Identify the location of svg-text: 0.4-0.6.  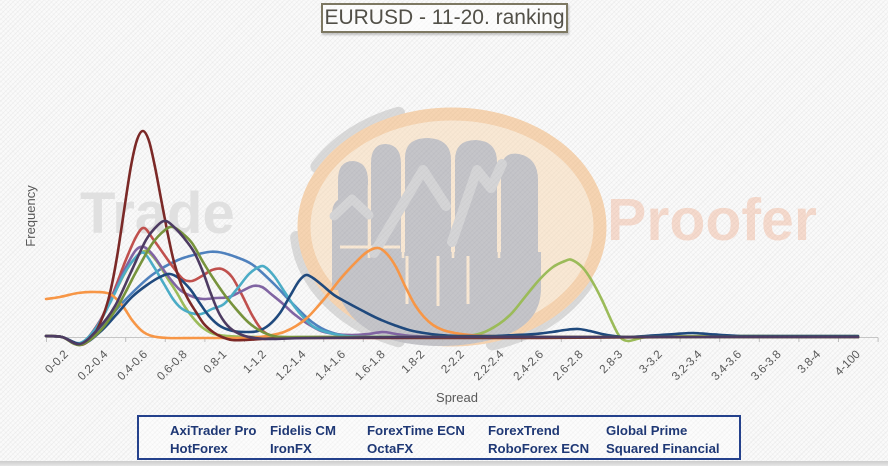
(132, 365).